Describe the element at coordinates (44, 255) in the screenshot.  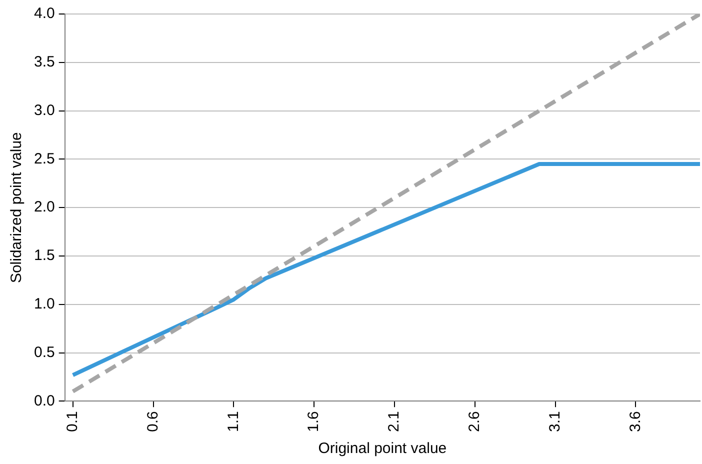
I see `y-tick-label: 1.5` at that location.